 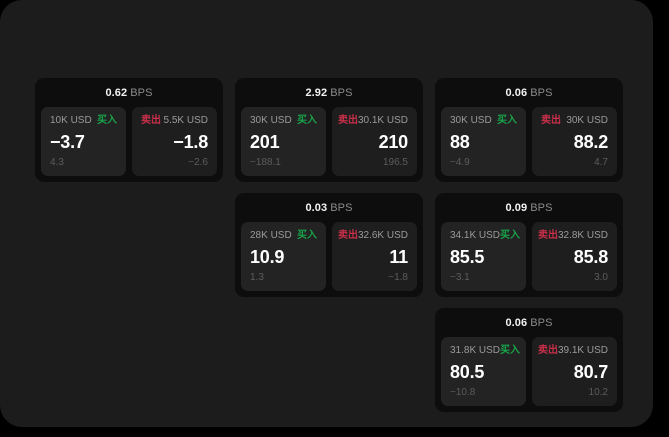 I want to click on card-header: 0.09 BPS, so click(x=529, y=210).